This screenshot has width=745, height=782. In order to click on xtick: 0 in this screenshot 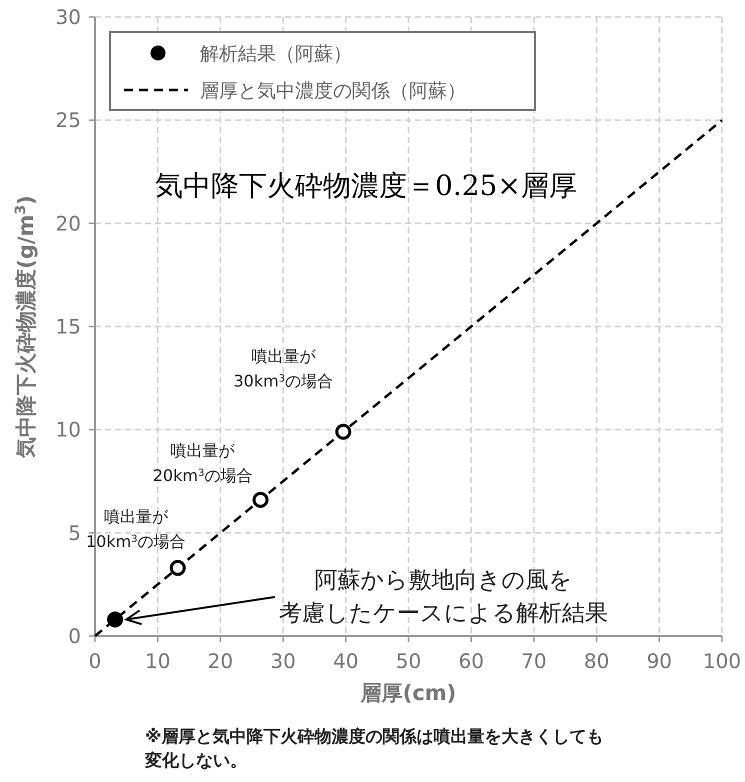, I will do `click(95, 661)`.